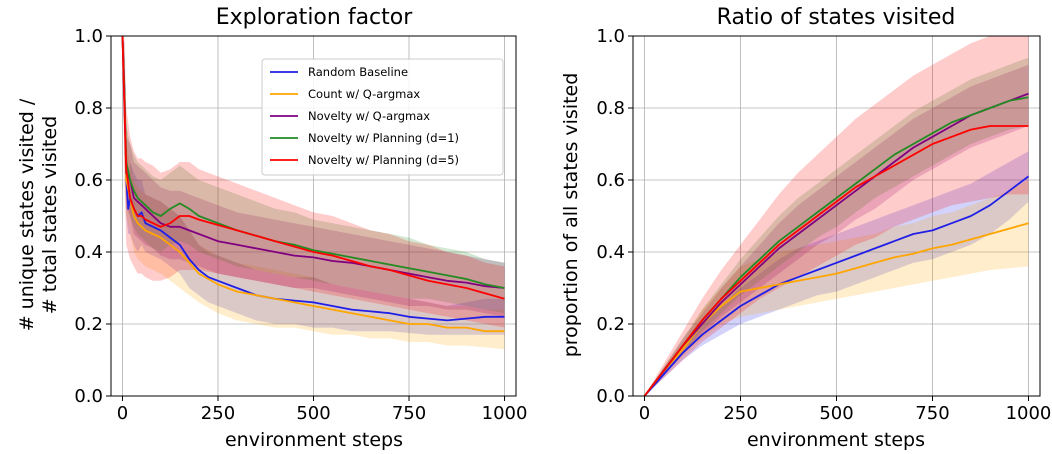 This screenshot has width=1052, height=454. What do you see at coordinates (383, 160) in the screenshot?
I see `legend-label: Novelty w/ Planning (d=5)` at bounding box center [383, 160].